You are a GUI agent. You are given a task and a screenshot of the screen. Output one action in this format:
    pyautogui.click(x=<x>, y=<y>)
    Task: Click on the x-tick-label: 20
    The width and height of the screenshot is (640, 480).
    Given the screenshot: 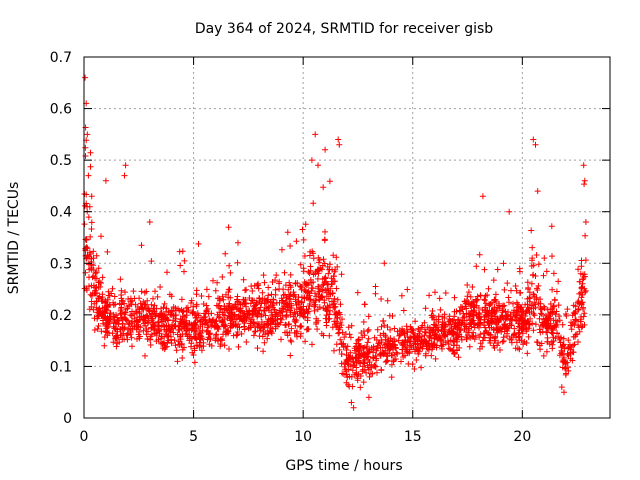 What is the action you would take?
    pyautogui.click(x=522, y=437)
    